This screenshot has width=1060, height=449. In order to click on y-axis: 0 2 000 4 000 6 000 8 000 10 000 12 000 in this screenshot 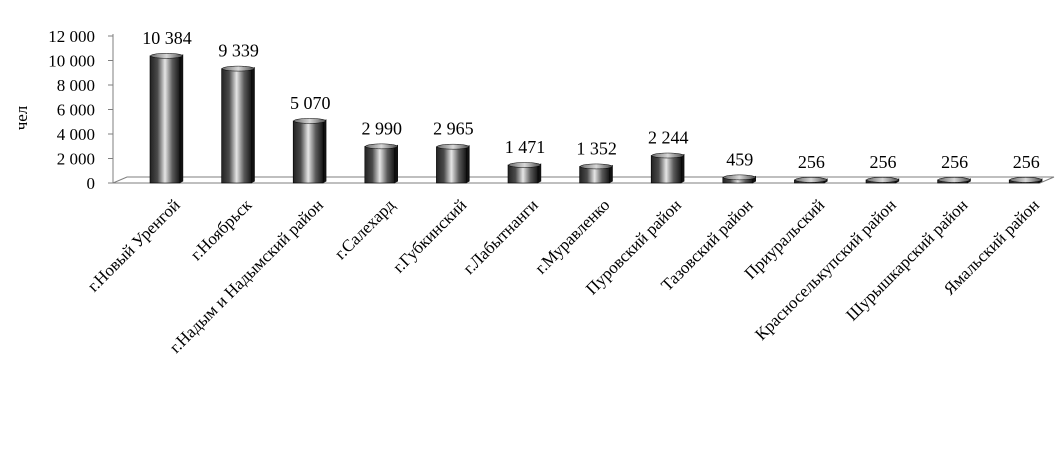, I will do `click(81, 110)`.